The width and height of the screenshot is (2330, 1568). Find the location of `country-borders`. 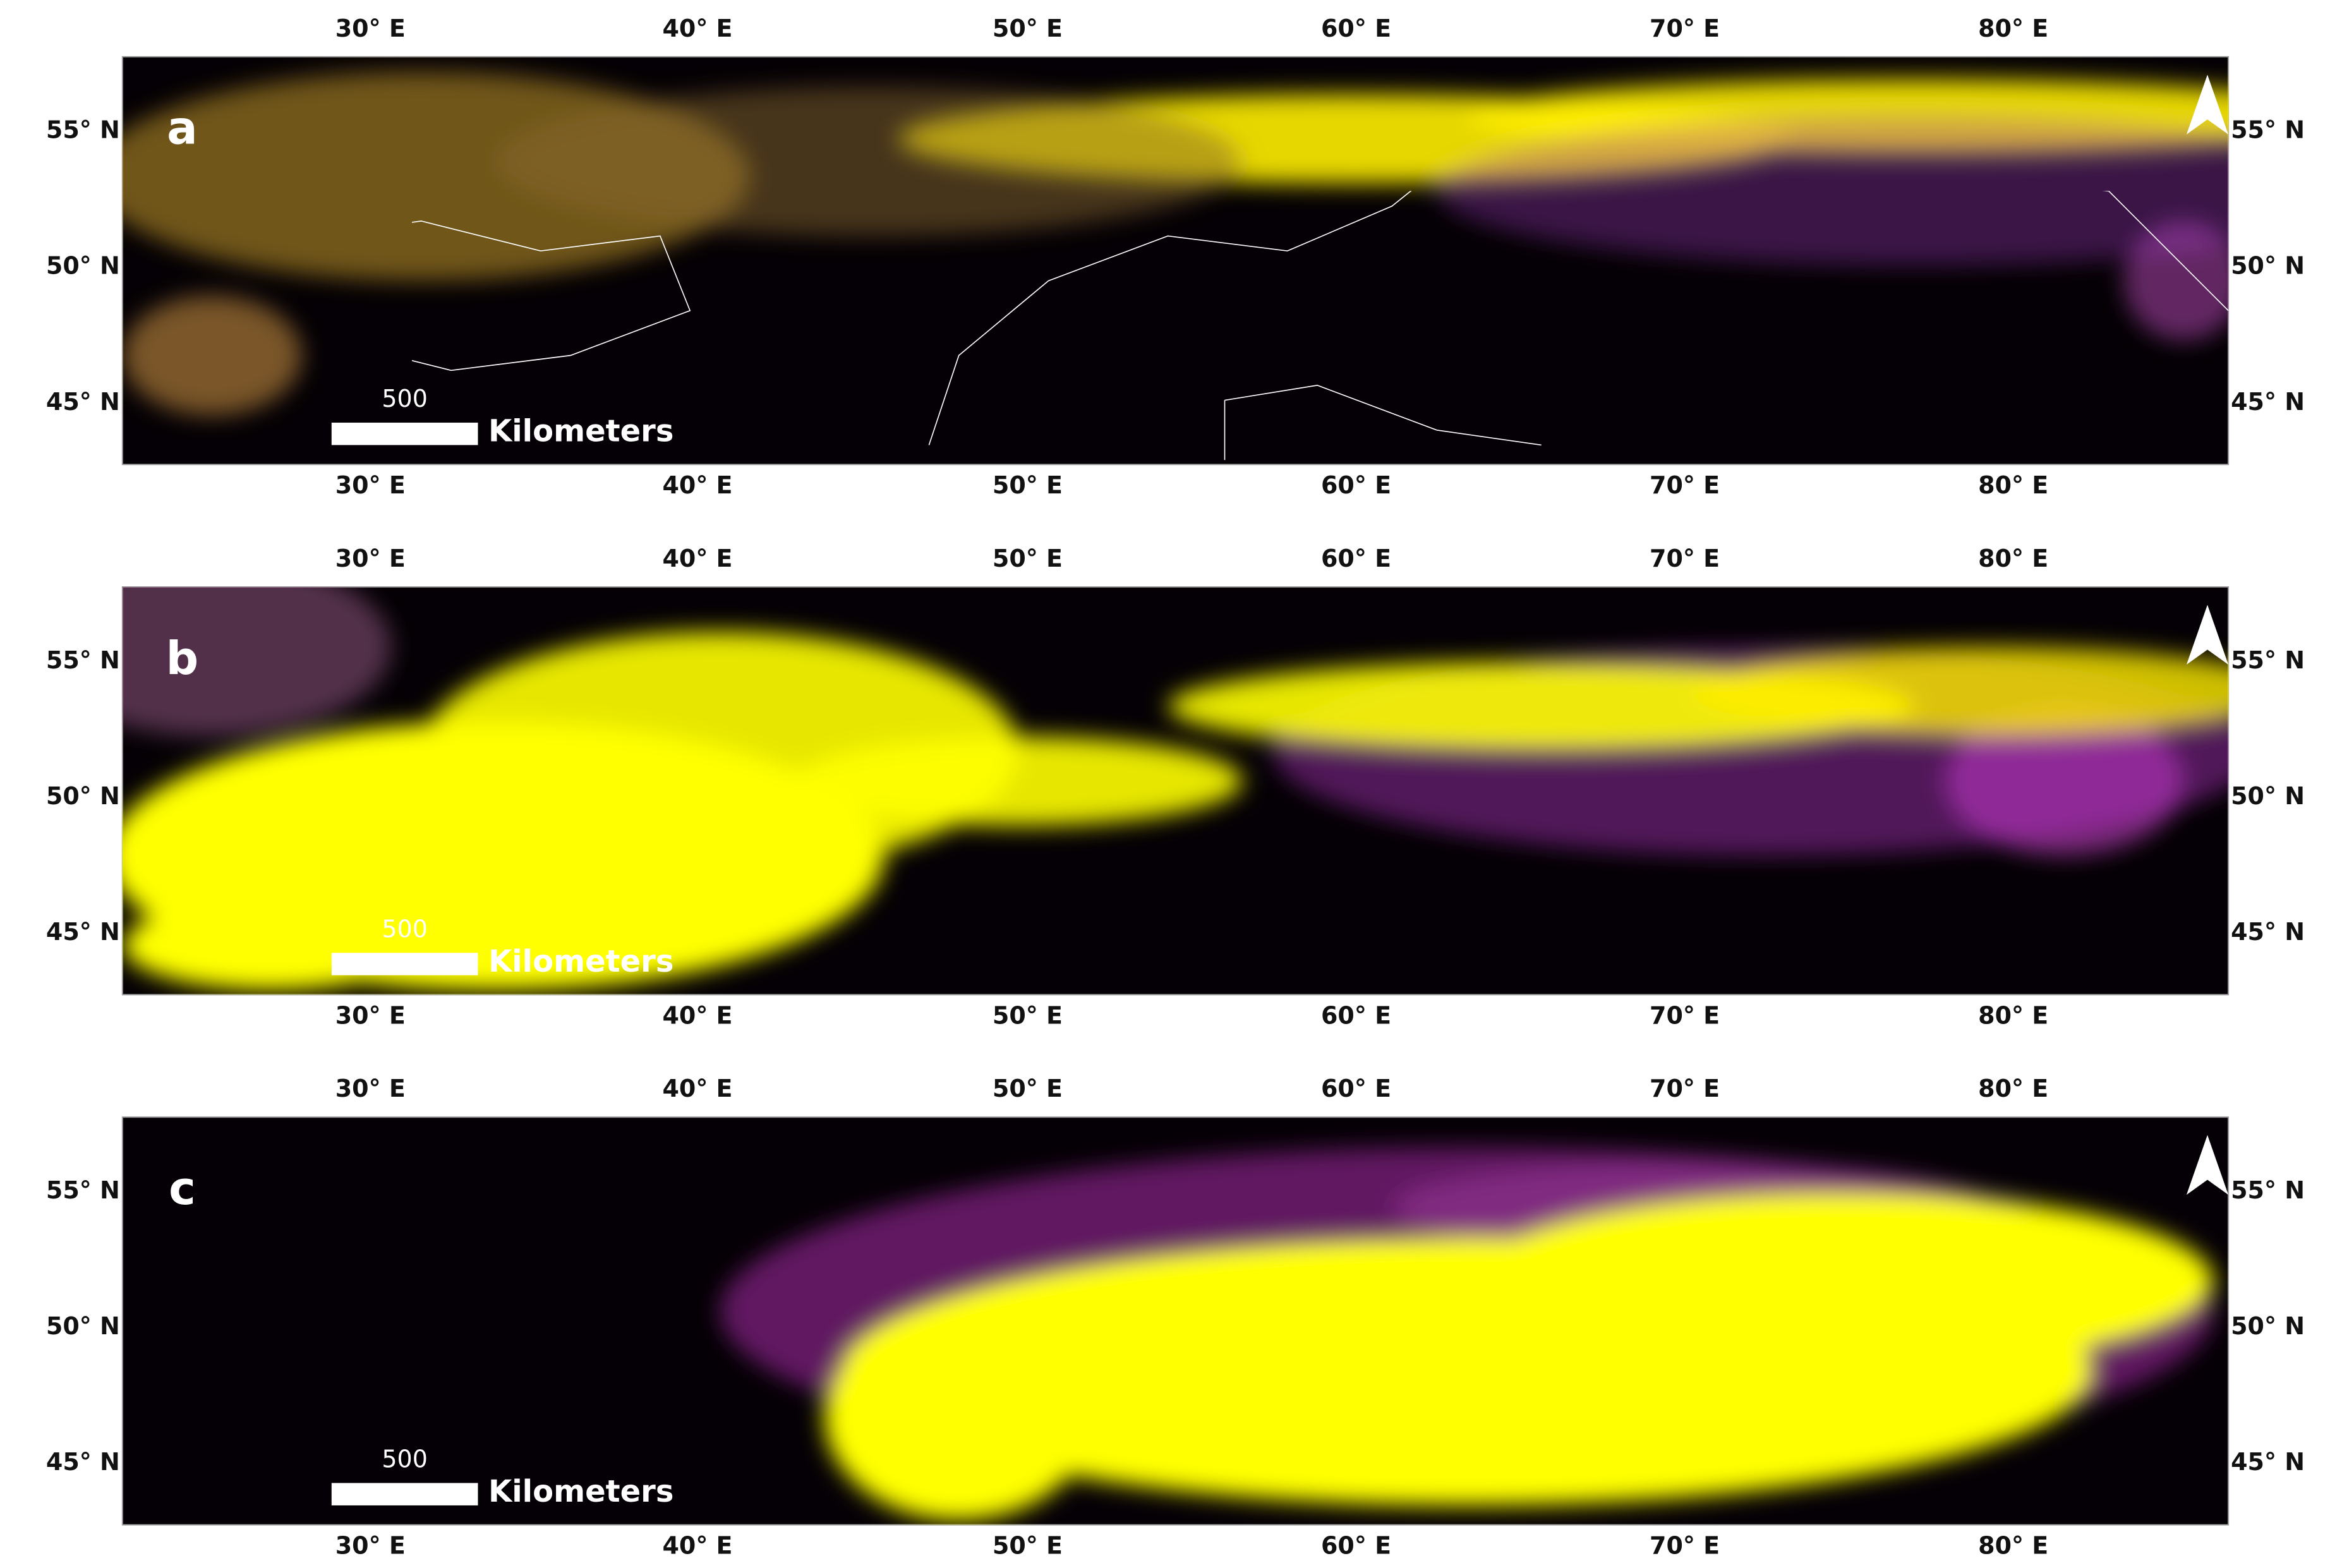

country-borders is located at coordinates (1320, 326).